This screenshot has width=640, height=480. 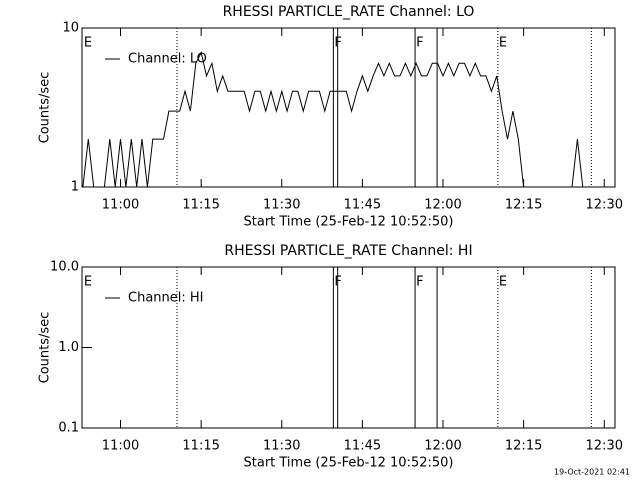 What do you see at coordinates (64, 267) in the screenshot?
I see `y-tick-label: 10.0` at bounding box center [64, 267].